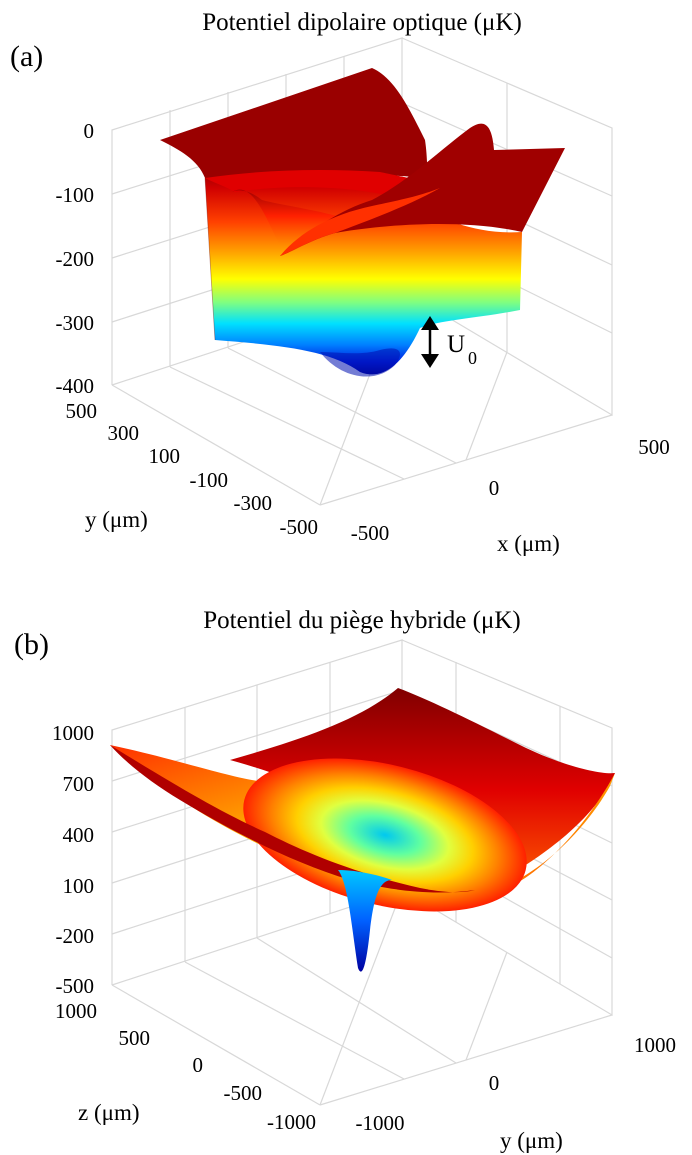 This screenshot has width=692, height=1155. Describe the element at coordinates (295, 124) in the screenshot. I see `surface-a-back-plateau` at that location.